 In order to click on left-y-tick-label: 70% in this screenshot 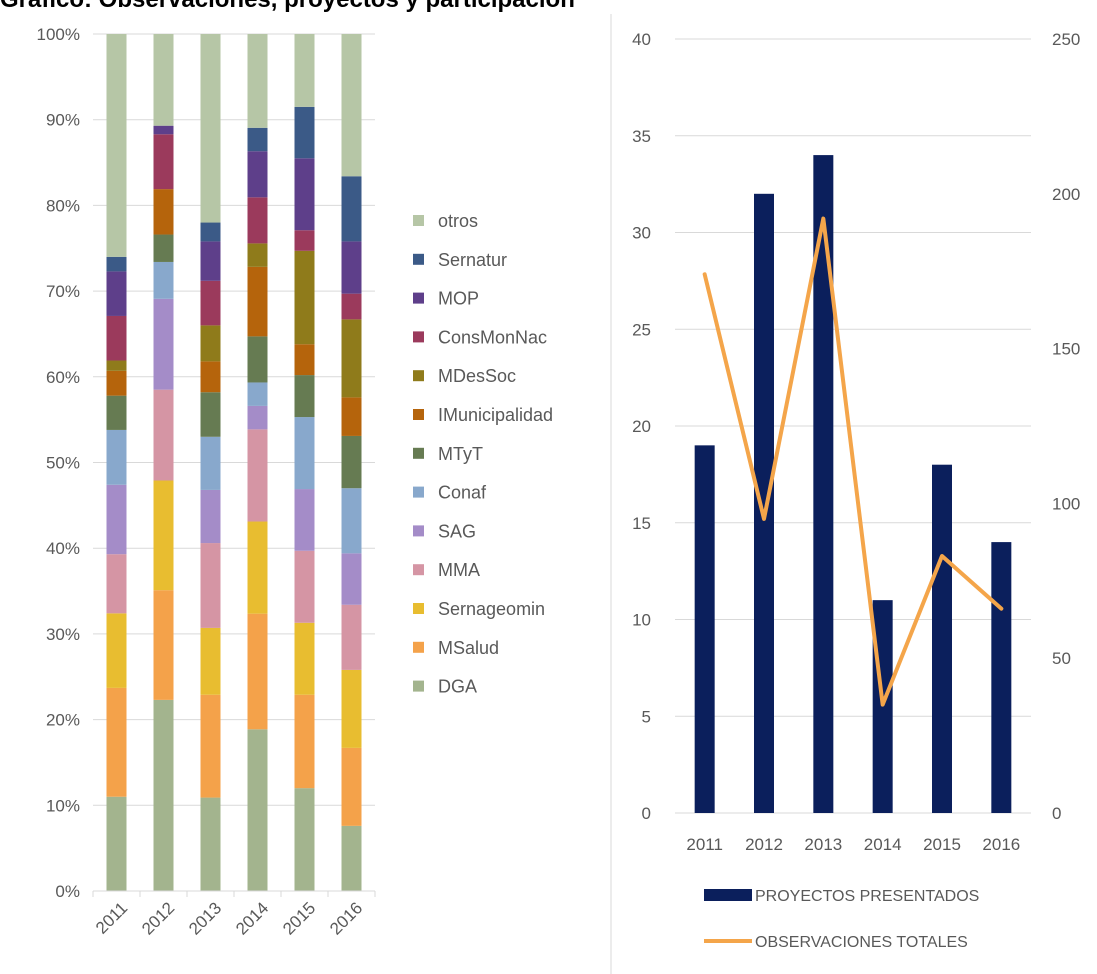, I will do `click(63, 291)`.